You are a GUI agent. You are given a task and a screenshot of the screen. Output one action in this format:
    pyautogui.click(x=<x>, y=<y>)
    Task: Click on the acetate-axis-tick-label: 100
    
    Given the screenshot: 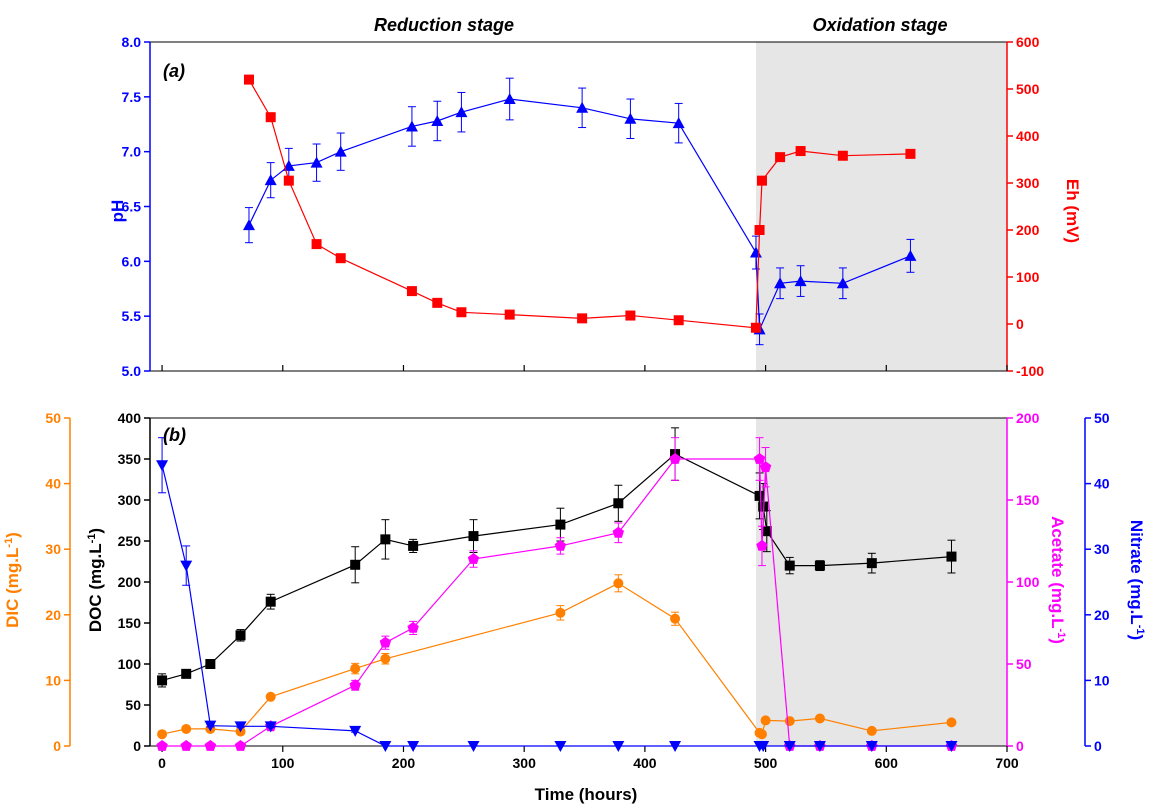 What is the action you would take?
    pyautogui.click(x=1028, y=582)
    